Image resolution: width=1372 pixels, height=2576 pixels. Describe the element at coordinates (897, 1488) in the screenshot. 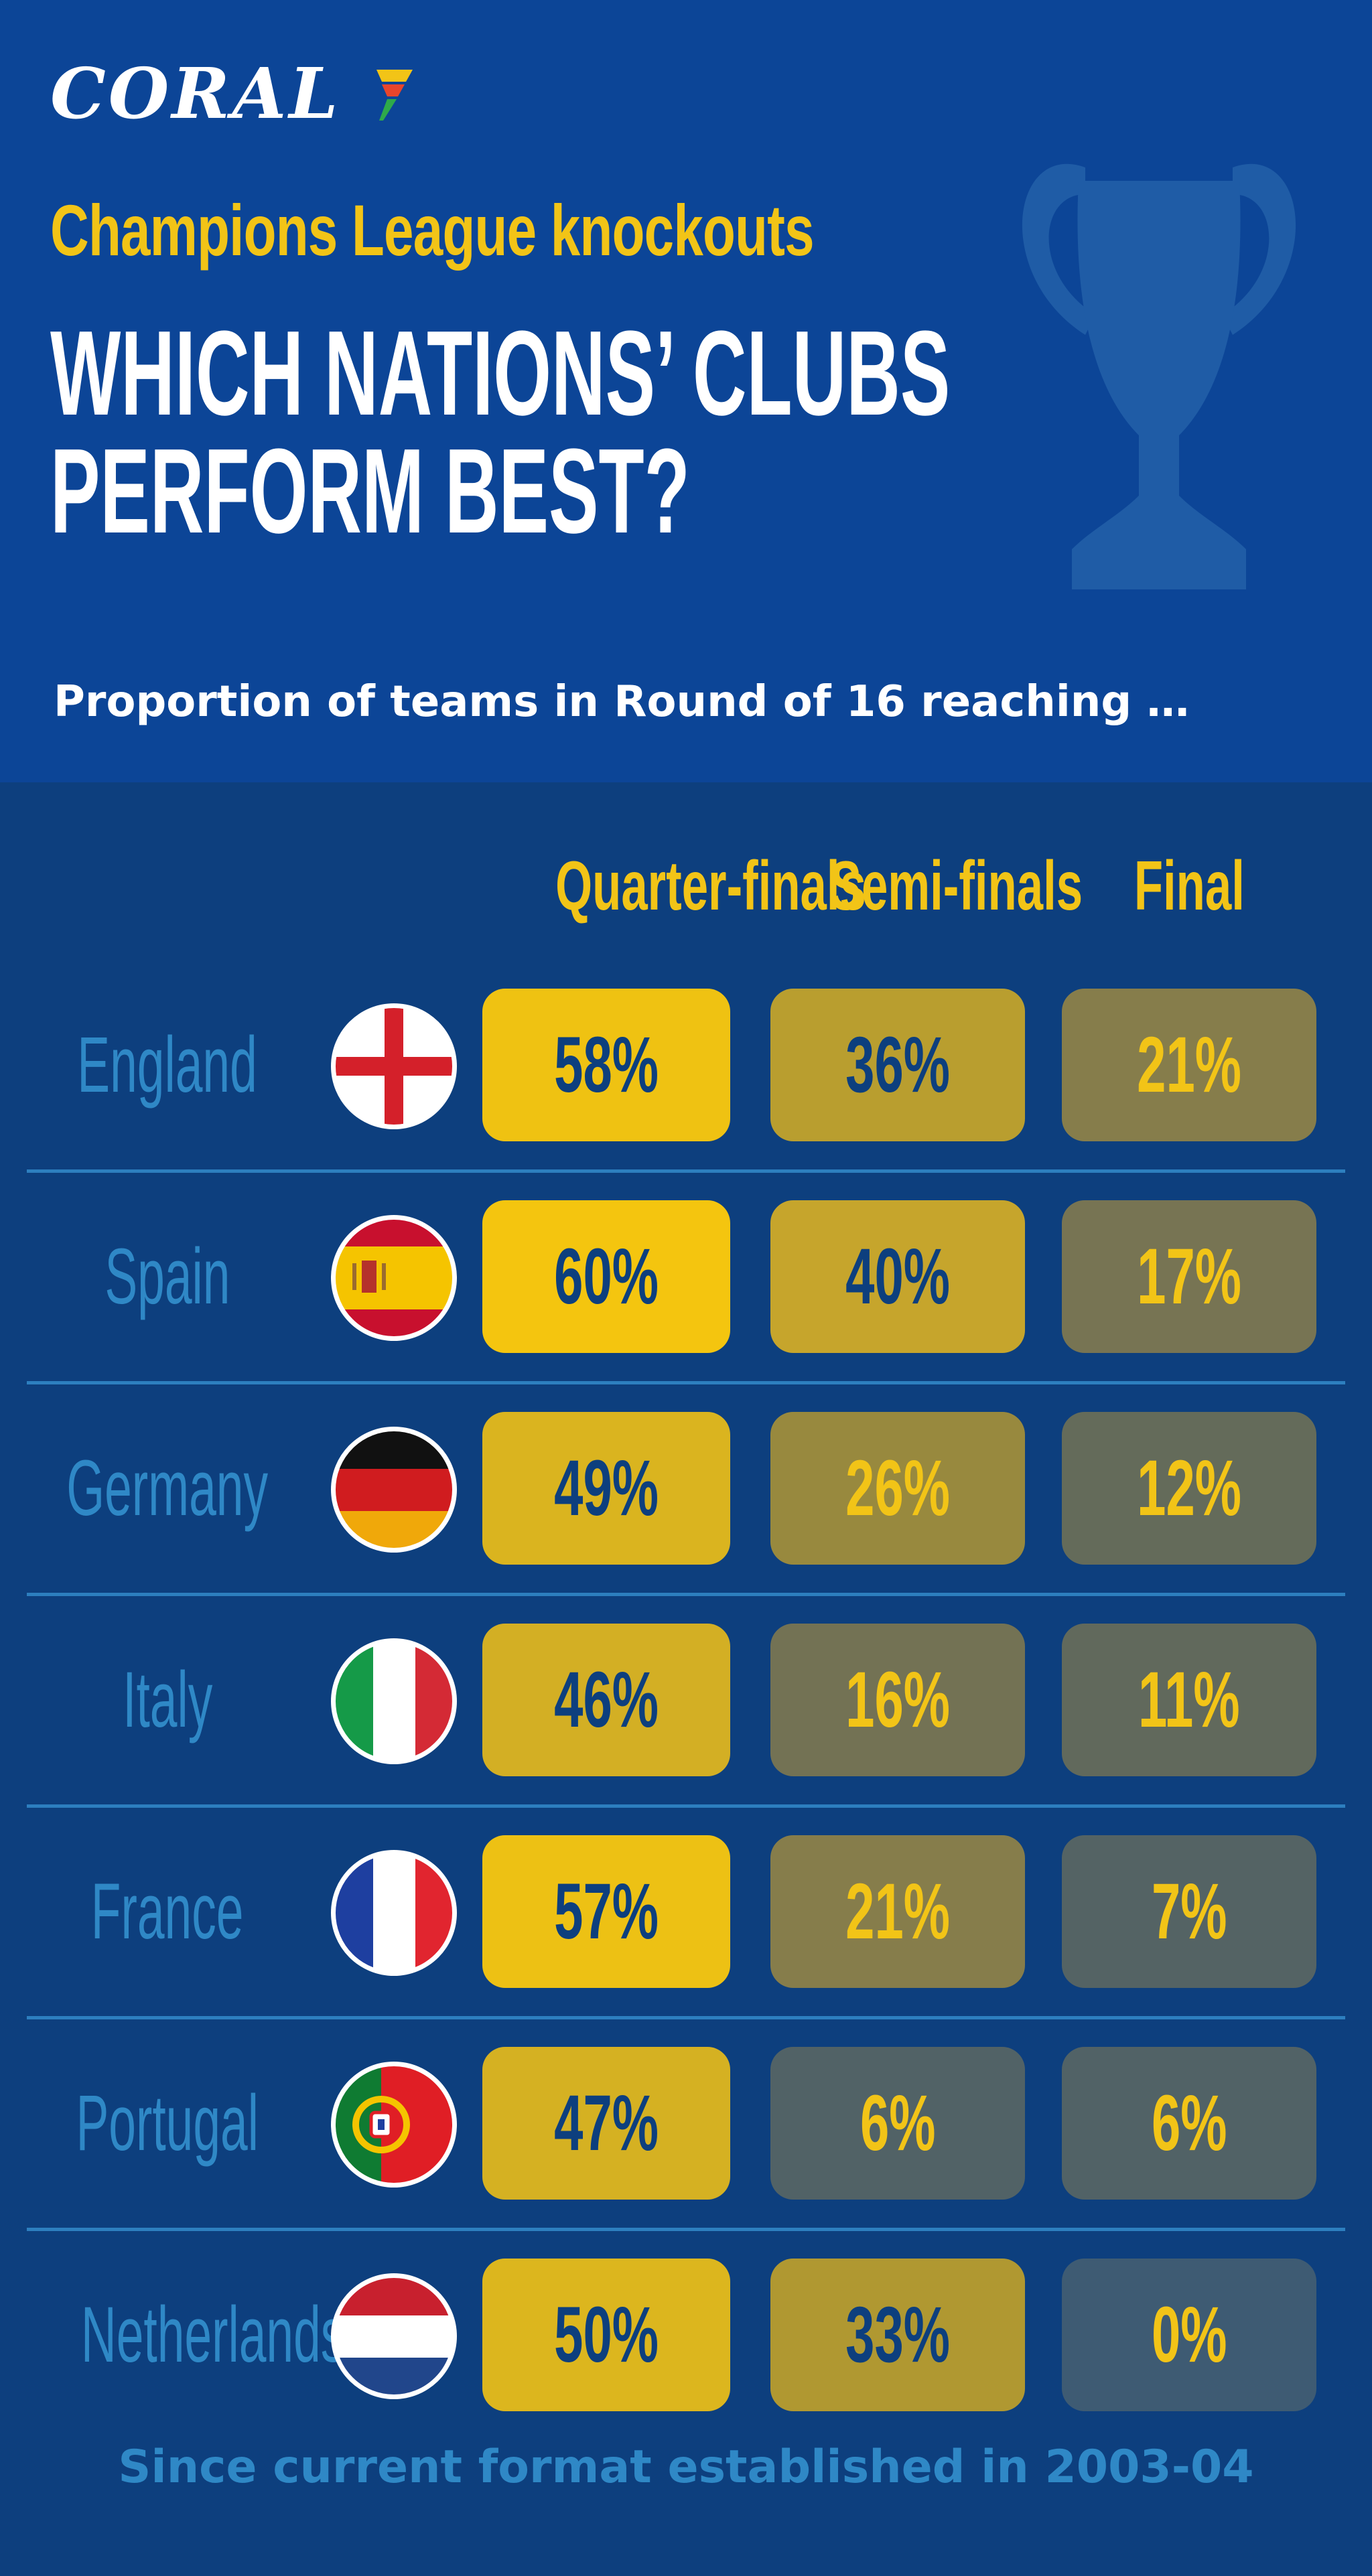

I see `value-cell-semi-finals: 26%` at that location.